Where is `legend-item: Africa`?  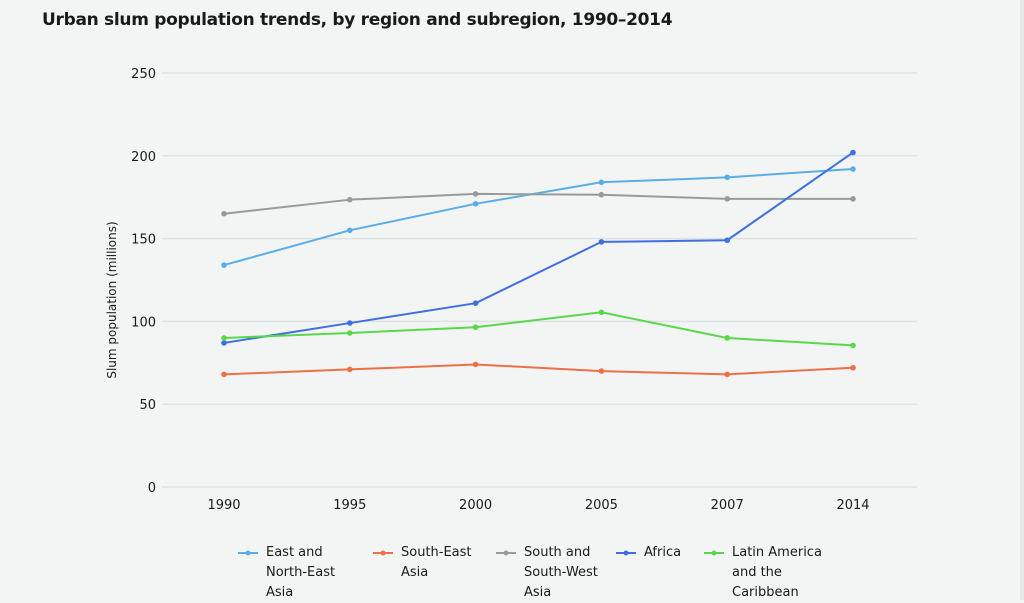
legend-item: Africa is located at coordinates (658, 573).